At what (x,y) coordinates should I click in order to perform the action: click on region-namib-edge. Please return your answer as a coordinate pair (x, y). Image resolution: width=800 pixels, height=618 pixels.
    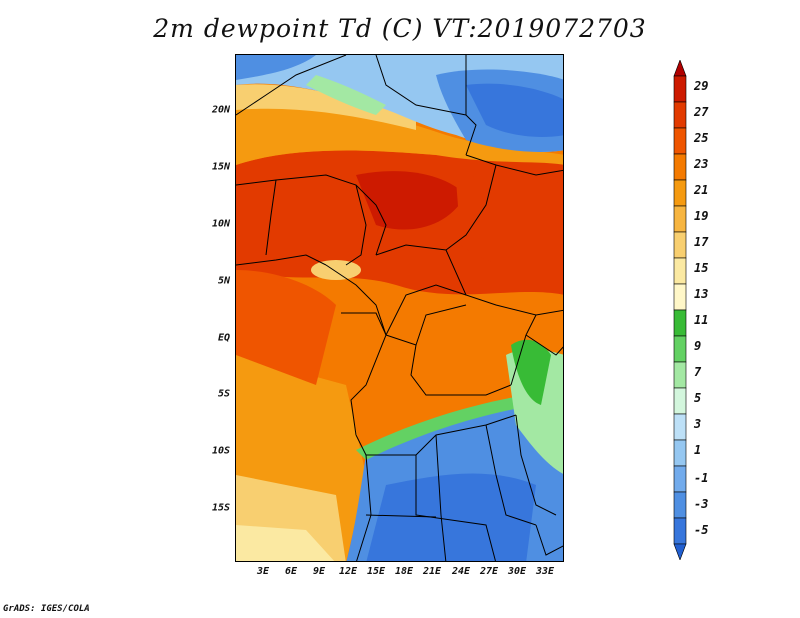
    Looking at the image, I should click on (285, 543).